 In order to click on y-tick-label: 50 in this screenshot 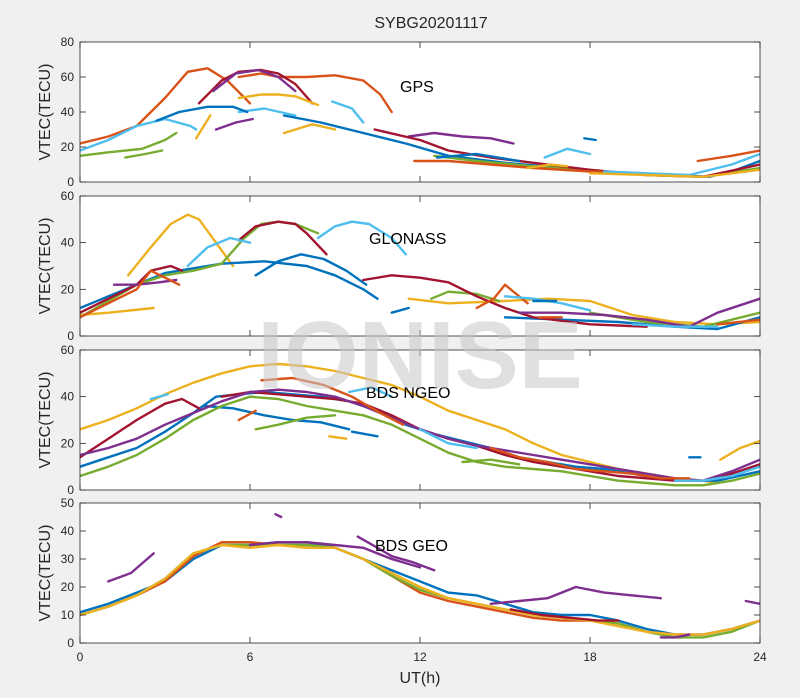, I will do `click(68, 503)`.